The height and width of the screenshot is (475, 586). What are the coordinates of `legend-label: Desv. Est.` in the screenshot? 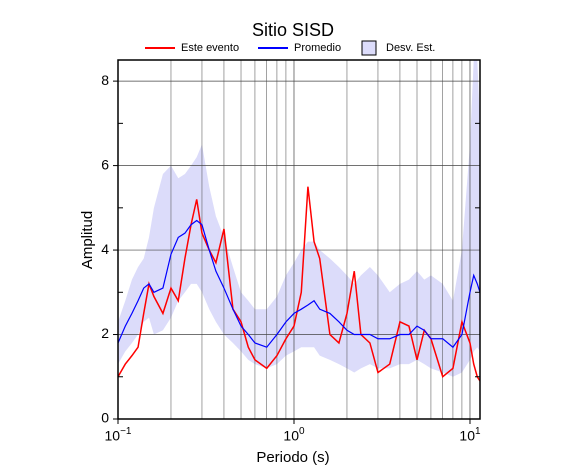 It's located at (410, 48).